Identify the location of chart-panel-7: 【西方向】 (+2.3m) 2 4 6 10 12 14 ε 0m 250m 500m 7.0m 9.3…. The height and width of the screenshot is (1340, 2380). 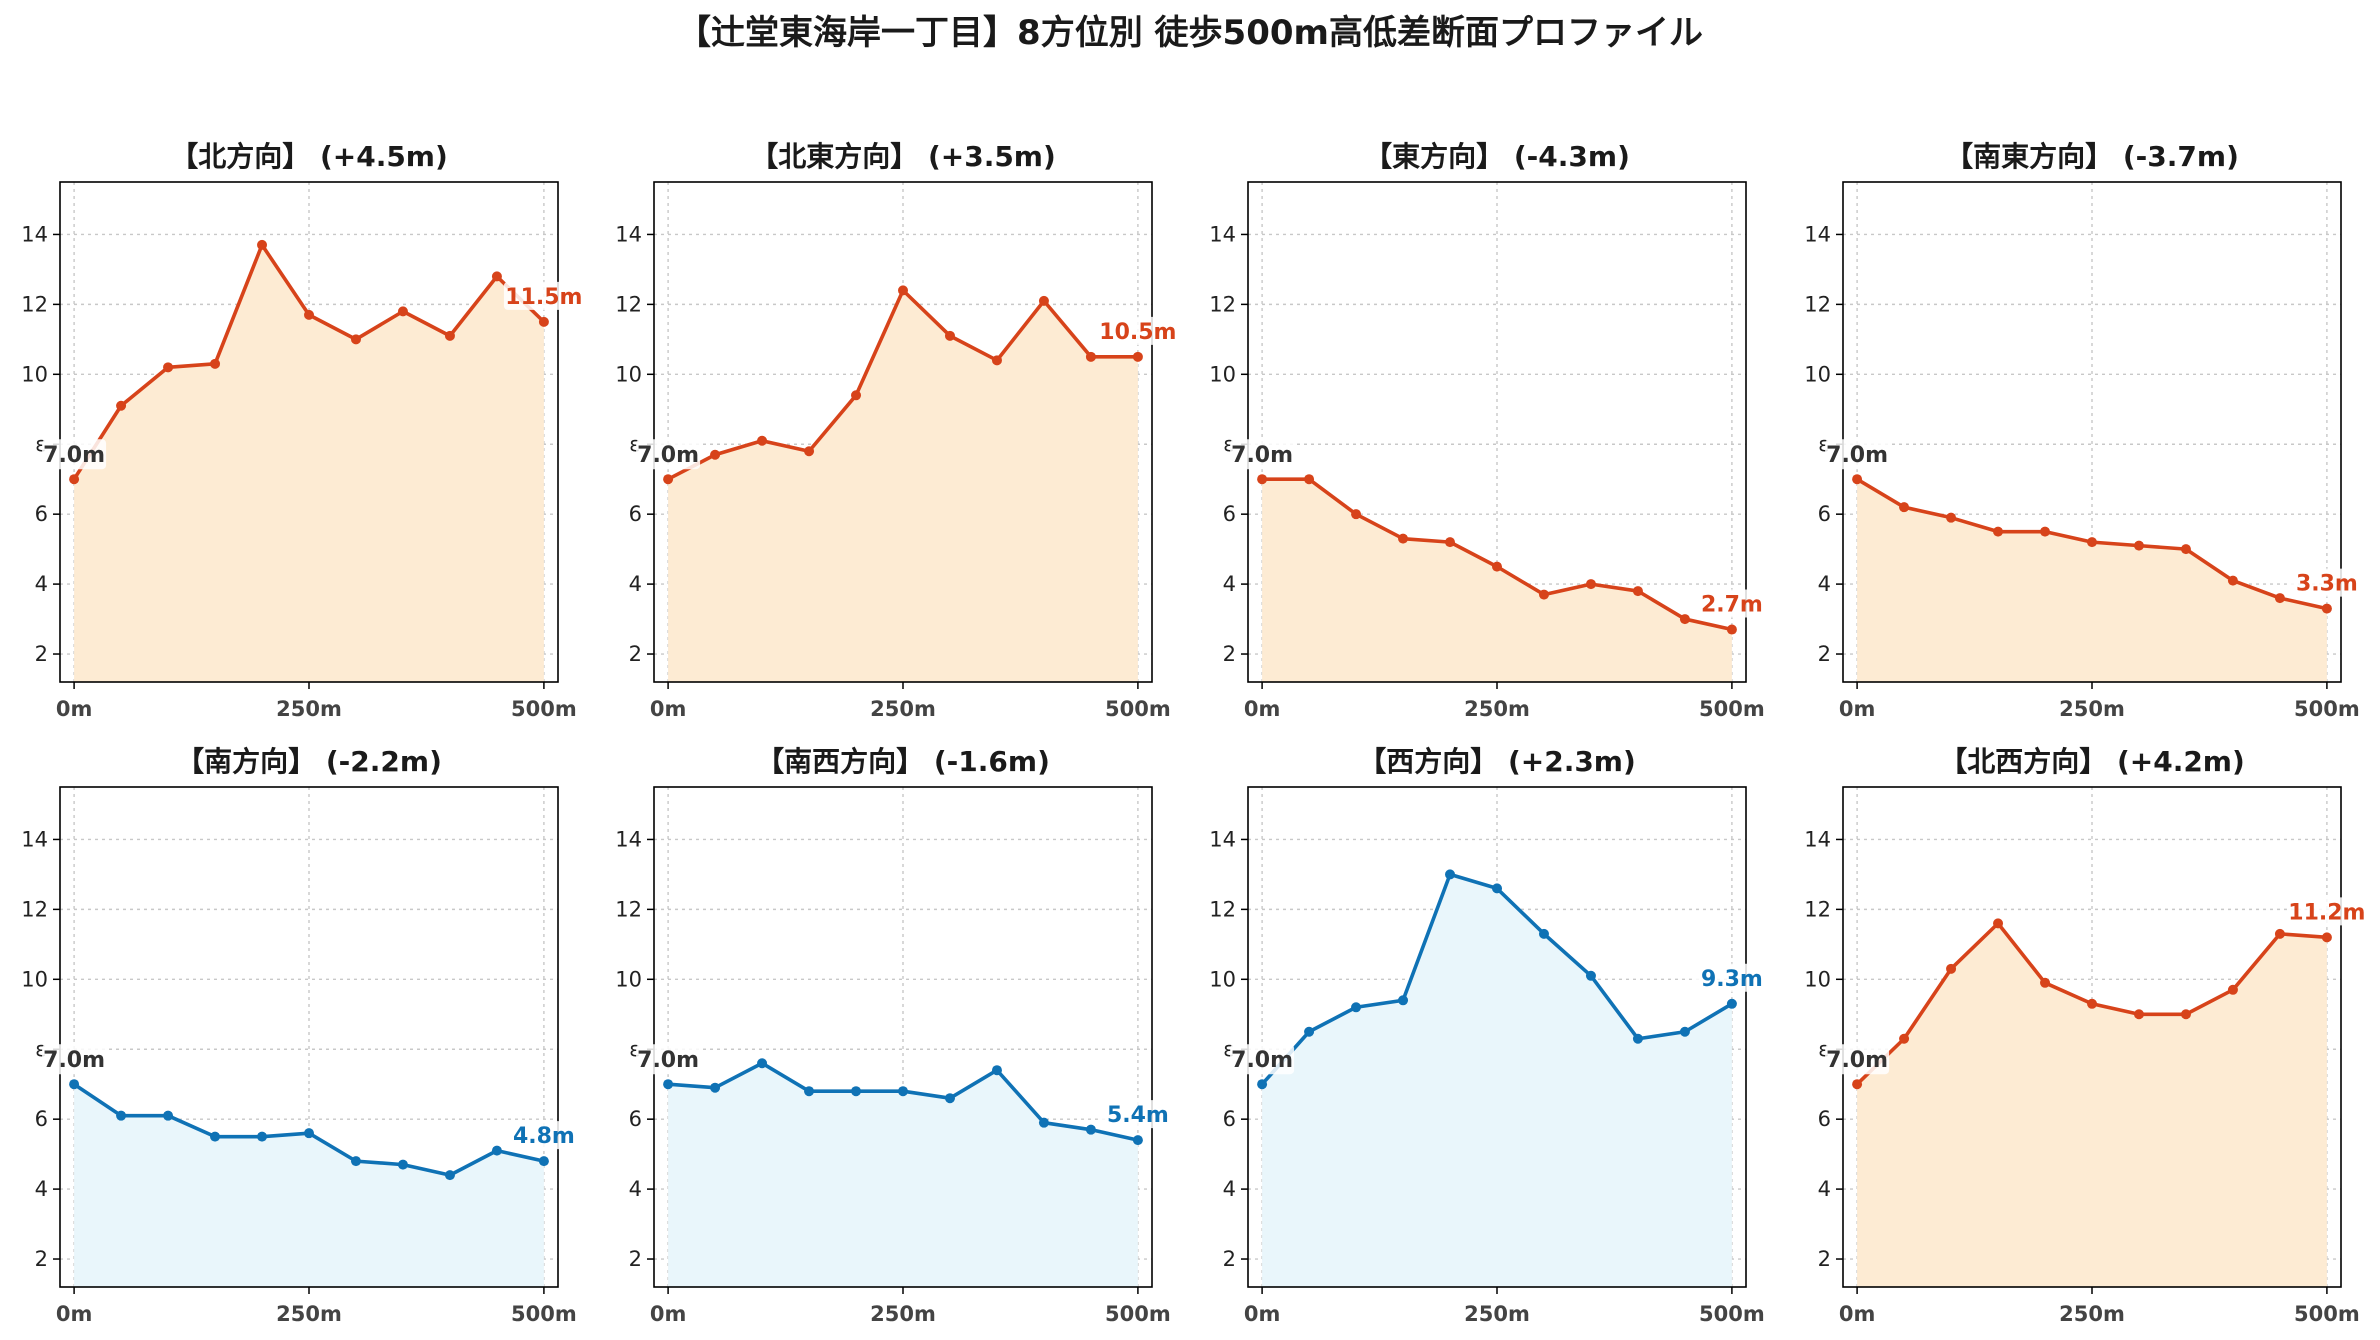
(1490, 1035).